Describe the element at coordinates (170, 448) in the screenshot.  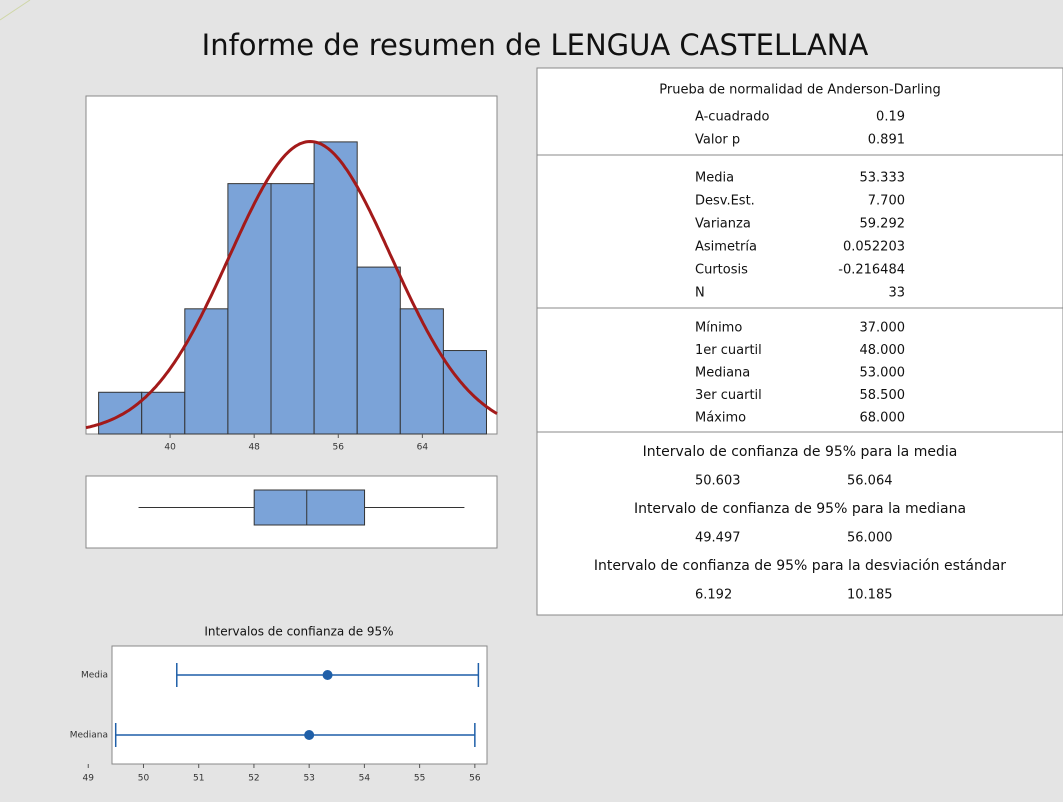
I see `x-tick-label: 40` at that location.